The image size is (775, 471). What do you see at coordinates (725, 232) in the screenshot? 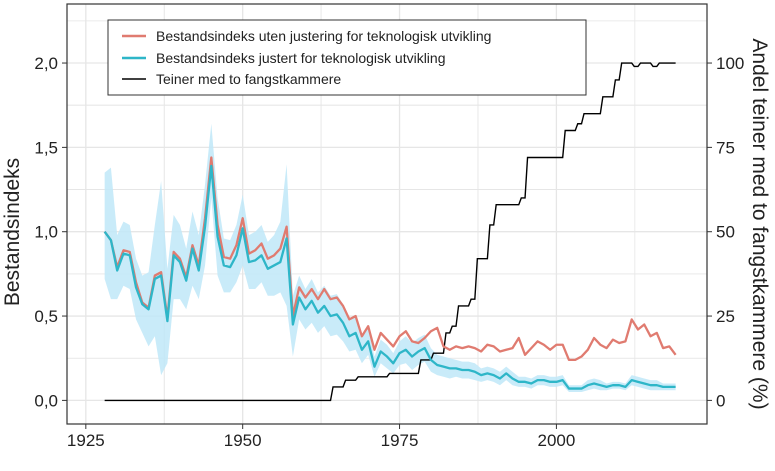
I see `y2-tick-label: 50` at bounding box center [725, 232].